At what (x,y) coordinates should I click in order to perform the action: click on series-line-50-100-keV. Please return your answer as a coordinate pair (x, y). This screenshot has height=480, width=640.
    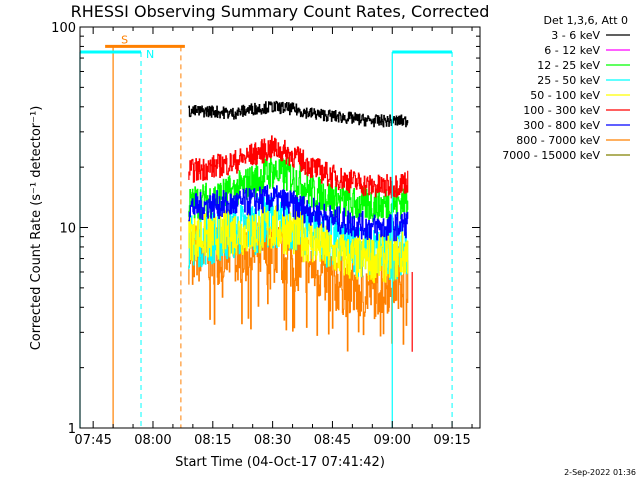
    Looking at the image, I should click on (298, 244).